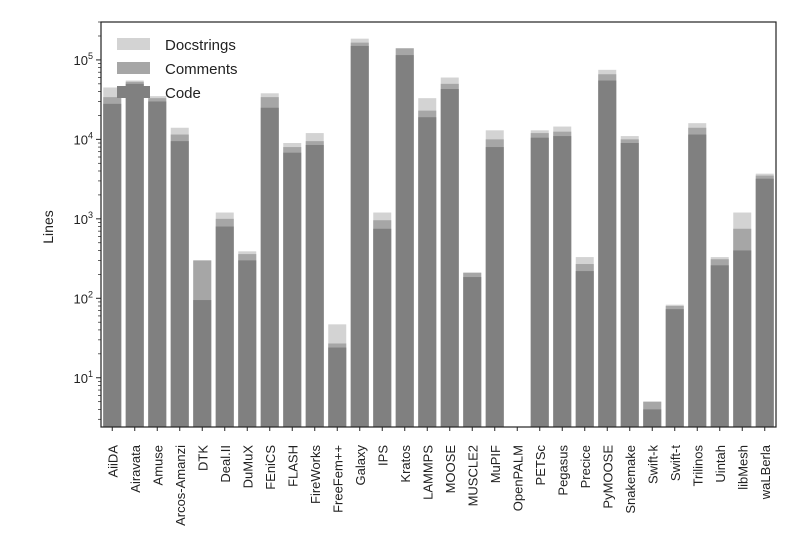  Describe the element at coordinates (201, 69) in the screenshot. I see `legend-label-comments: Comments` at that location.